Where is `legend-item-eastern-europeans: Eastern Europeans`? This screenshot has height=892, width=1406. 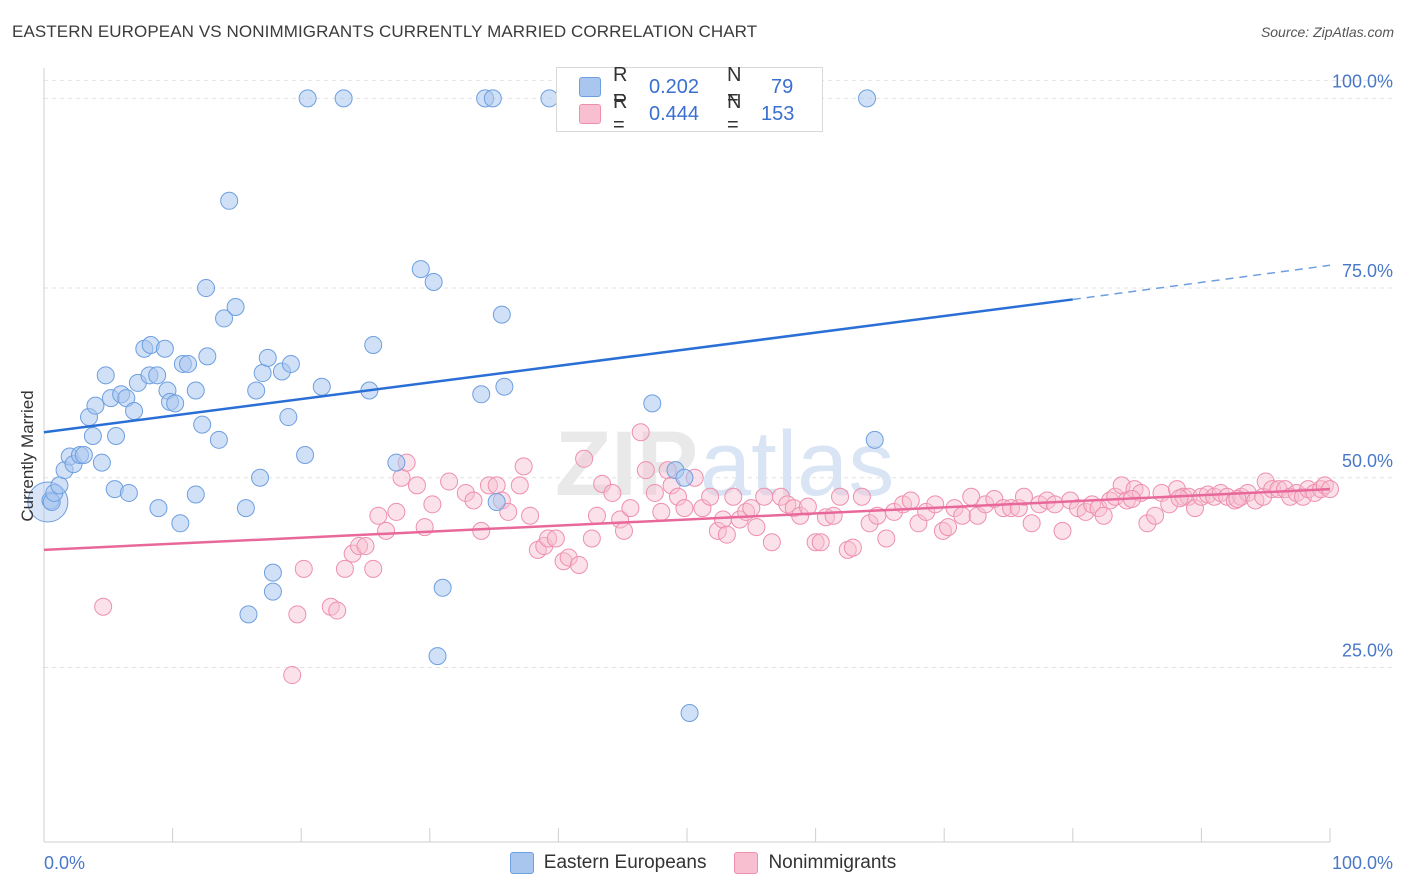
legend-item-eastern-europeans: Eastern Europeans is located at coordinates (608, 863).